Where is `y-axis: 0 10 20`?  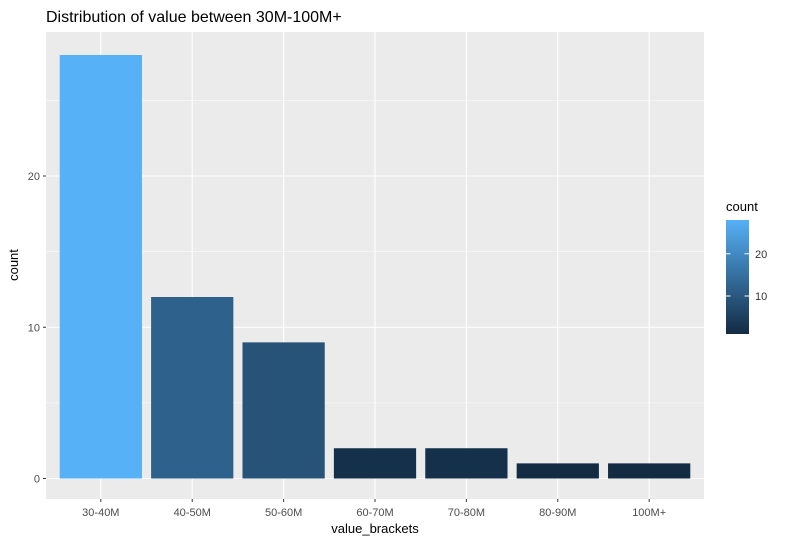 y-axis: 0 10 20 is located at coordinates (37, 328).